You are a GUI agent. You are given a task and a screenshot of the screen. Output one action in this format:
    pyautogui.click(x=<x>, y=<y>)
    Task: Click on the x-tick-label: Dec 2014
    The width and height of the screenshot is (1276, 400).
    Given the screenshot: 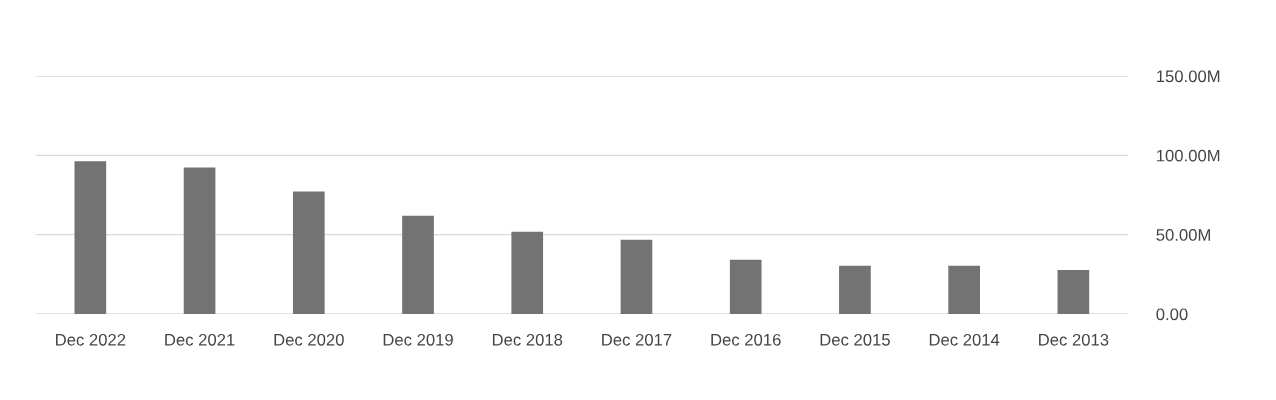 What is the action you would take?
    pyautogui.click(x=964, y=339)
    